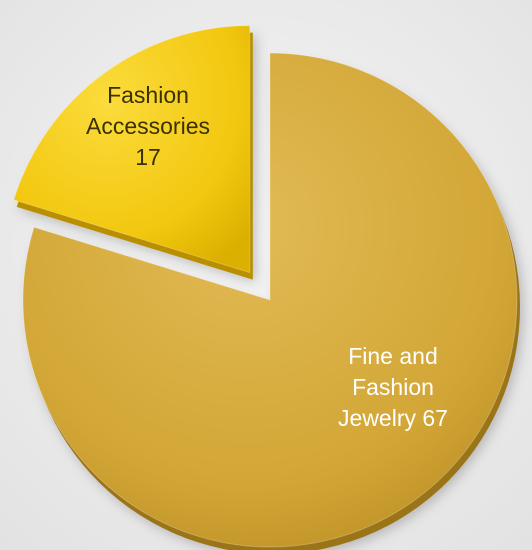 This screenshot has width=532, height=550. I want to click on pie-slice-label-line: 17, so click(148, 157).